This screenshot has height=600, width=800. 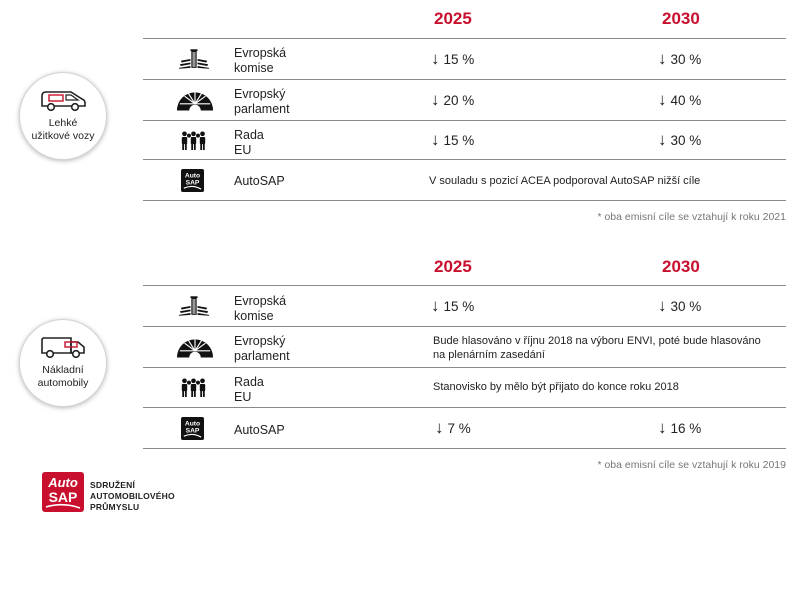 I want to click on table-row-parliament: Evropský parlament ↓ 20 % ↓ 40 %, so click(x=464, y=100).